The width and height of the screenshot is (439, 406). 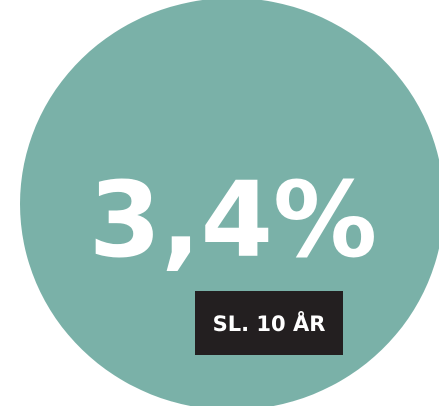 I want to click on label: SL. 10 ÅR, so click(x=269, y=323).